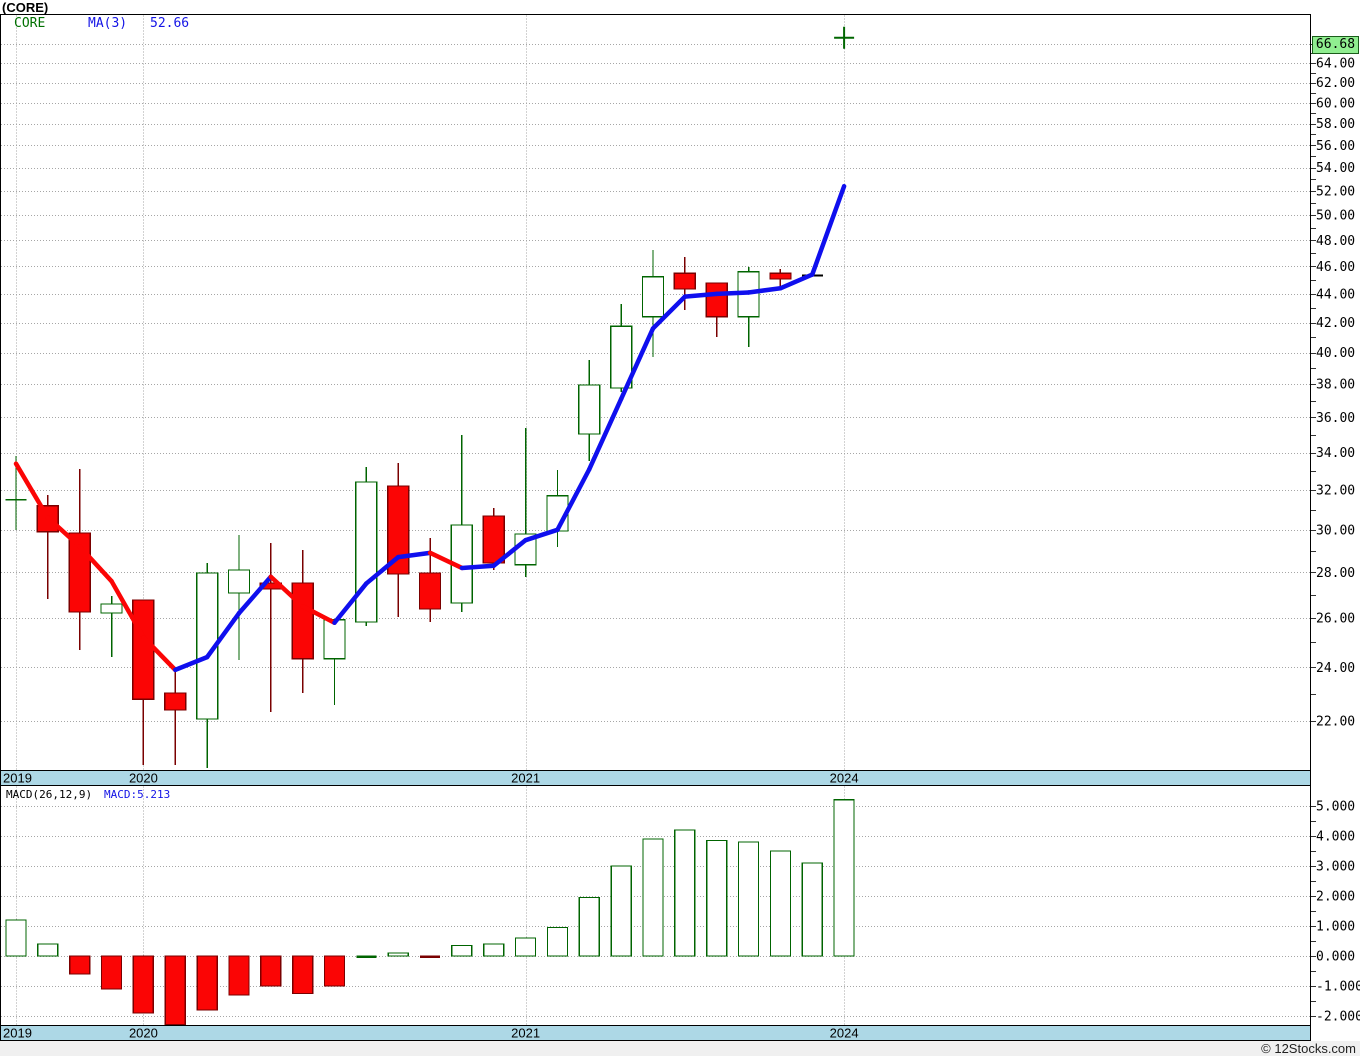 Image resolution: width=1360 pixels, height=1056 pixels. Describe the element at coordinates (1335, 867) in the screenshot. I see `macd-axis-label: 3.000` at that location.